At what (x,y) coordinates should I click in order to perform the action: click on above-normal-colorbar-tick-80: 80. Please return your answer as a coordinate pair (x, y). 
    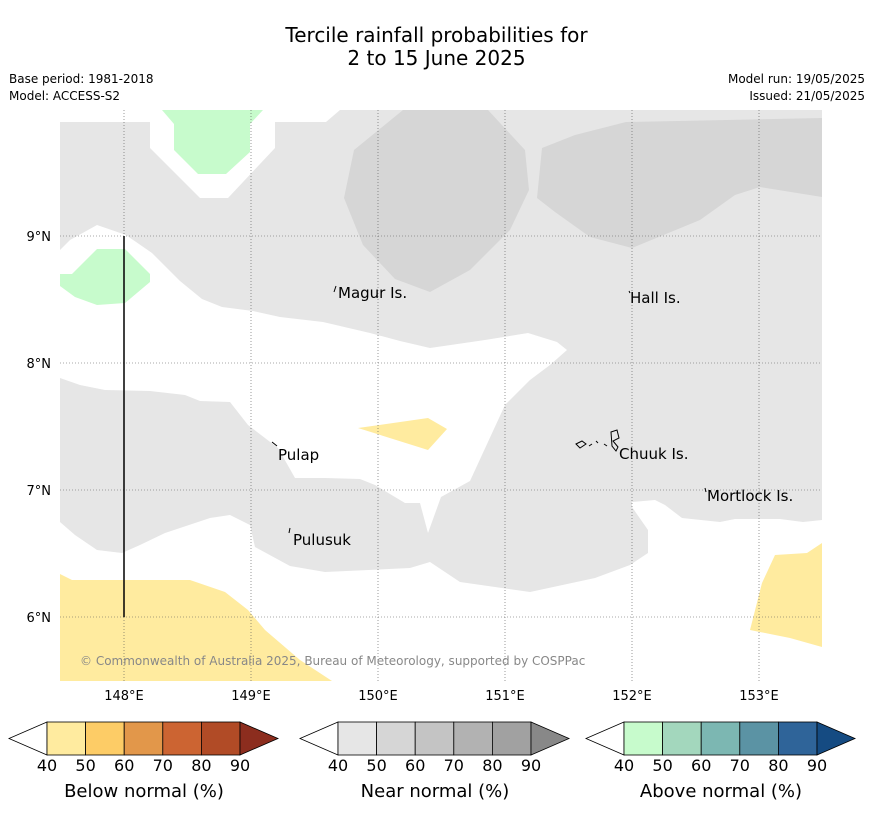
    Looking at the image, I should click on (778, 765).